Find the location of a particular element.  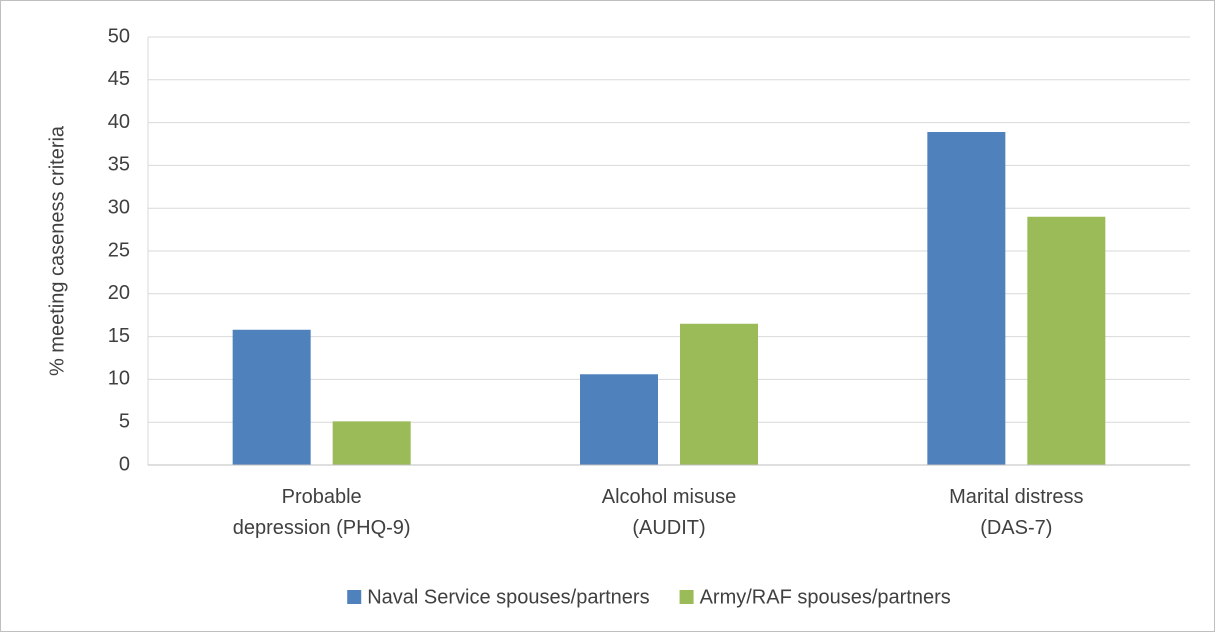

y-tick-label: 20 is located at coordinates (119, 293).